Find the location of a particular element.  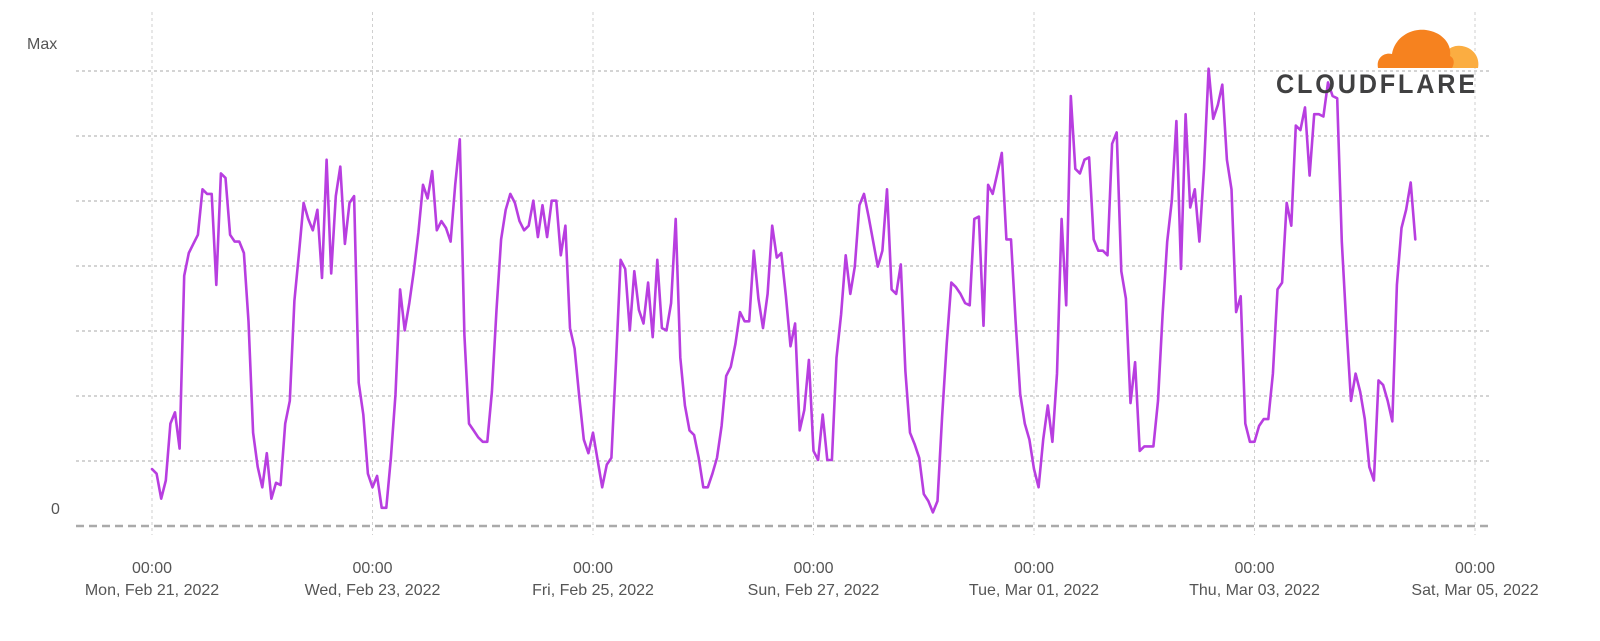

x-tick-date-label: Fri, Feb 25, 2022 is located at coordinates (593, 590).